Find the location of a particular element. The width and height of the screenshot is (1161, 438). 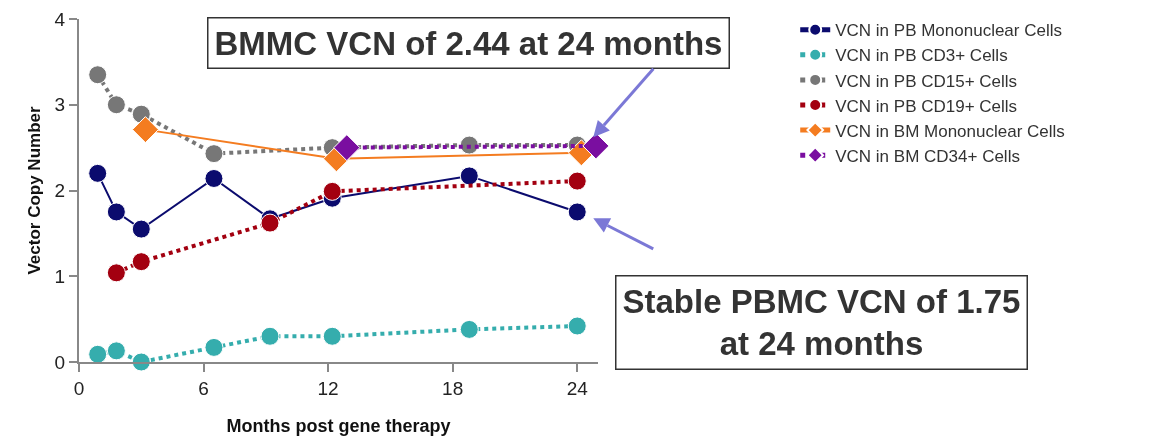

annotation: BMMC VCN of 2.44 at 24 months is located at coordinates (468, 43).